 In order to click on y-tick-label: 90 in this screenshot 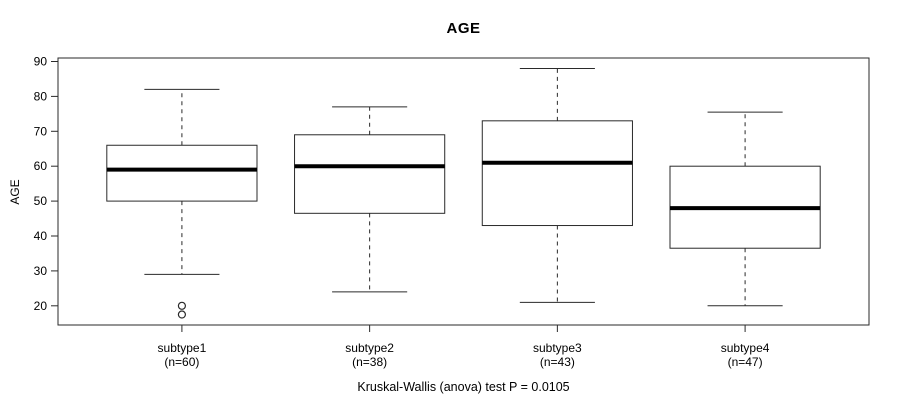, I will do `click(41, 61)`.